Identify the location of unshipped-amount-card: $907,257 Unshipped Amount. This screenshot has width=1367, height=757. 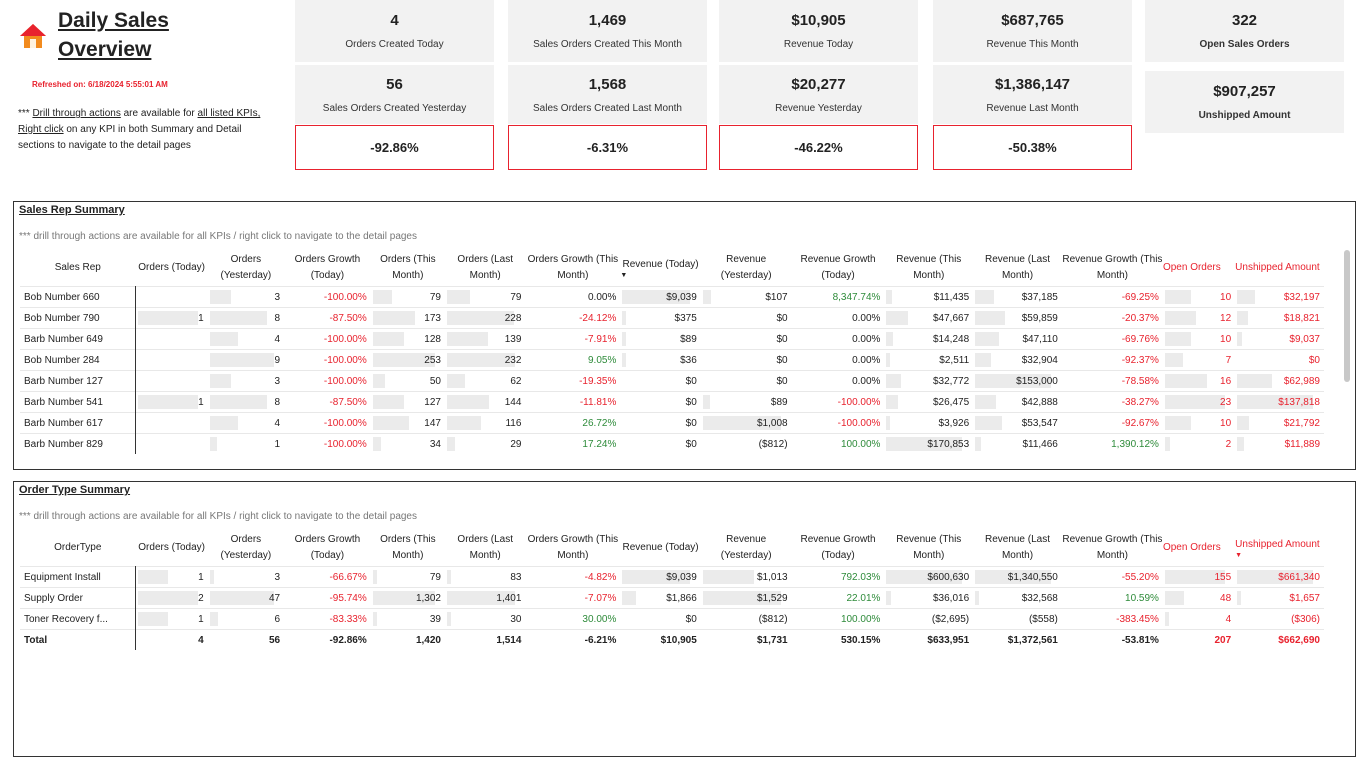
(1244, 102).